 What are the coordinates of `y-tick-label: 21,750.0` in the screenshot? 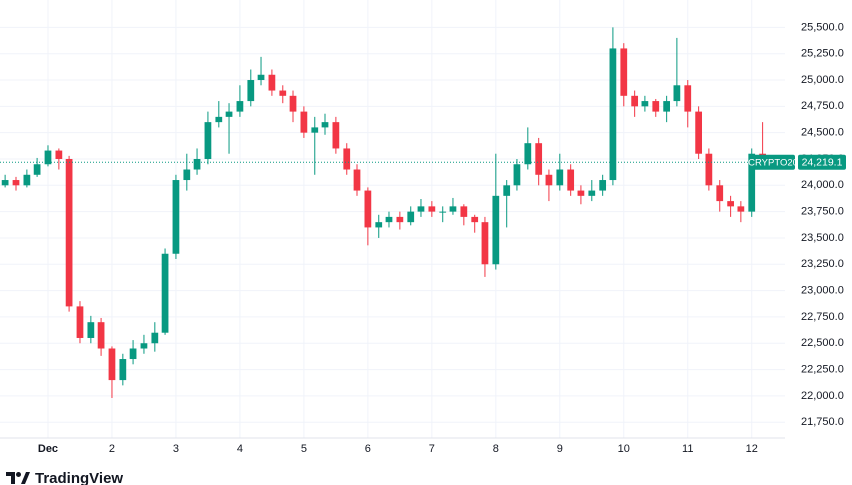 It's located at (822, 422).